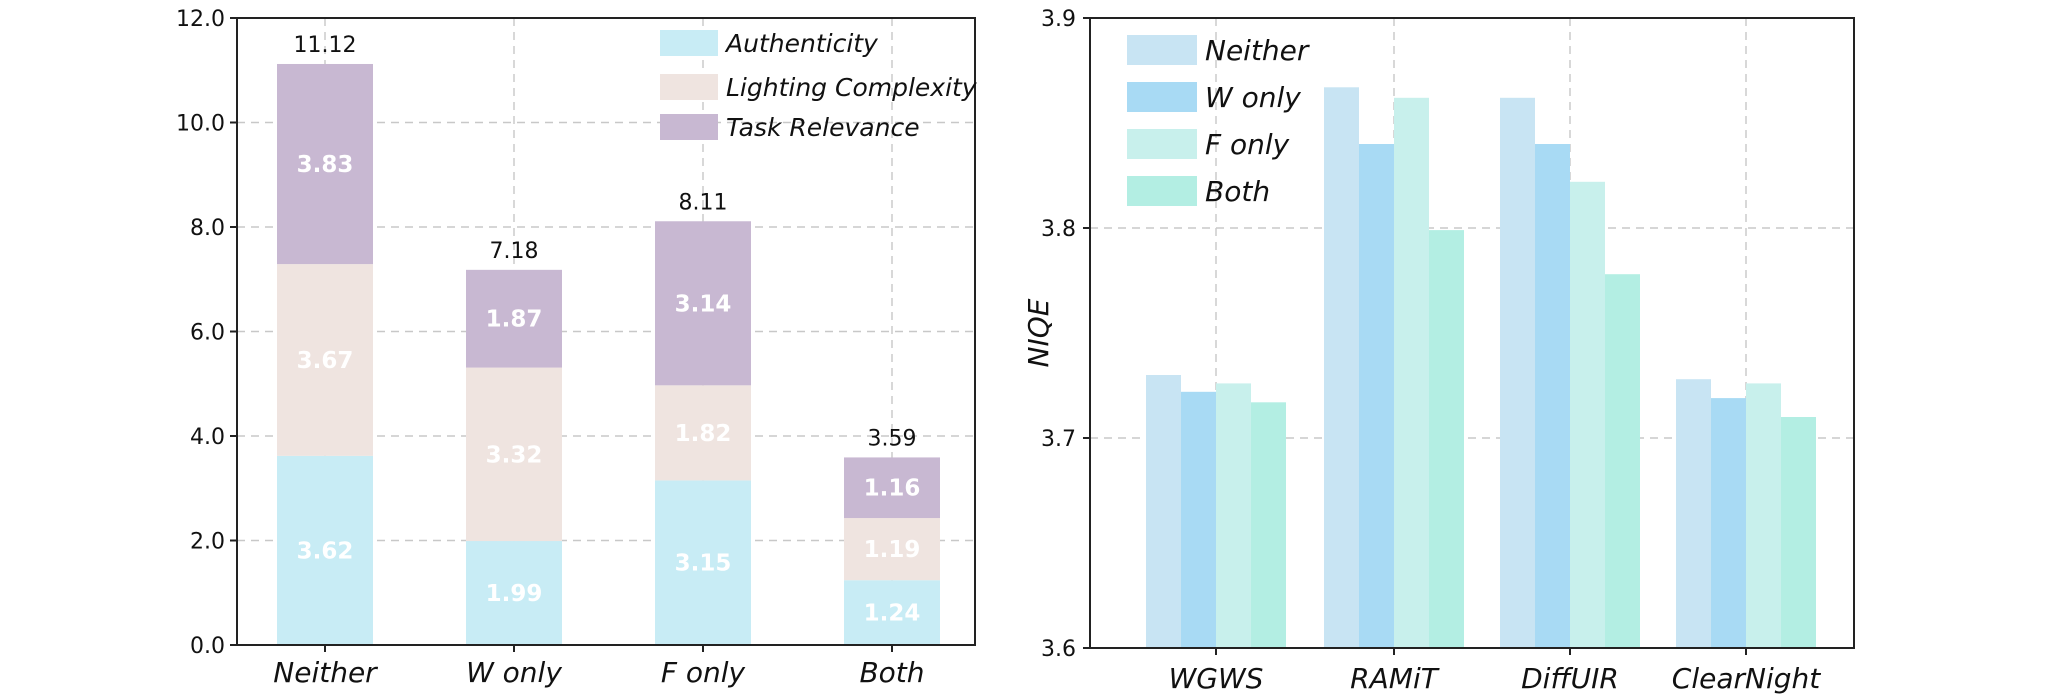 The width and height of the screenshot is (2061, 700). What do you see at coordinates (325, 45) in the screenshot?
I see `total-label: 11.12` at bounding box center [325, 45].